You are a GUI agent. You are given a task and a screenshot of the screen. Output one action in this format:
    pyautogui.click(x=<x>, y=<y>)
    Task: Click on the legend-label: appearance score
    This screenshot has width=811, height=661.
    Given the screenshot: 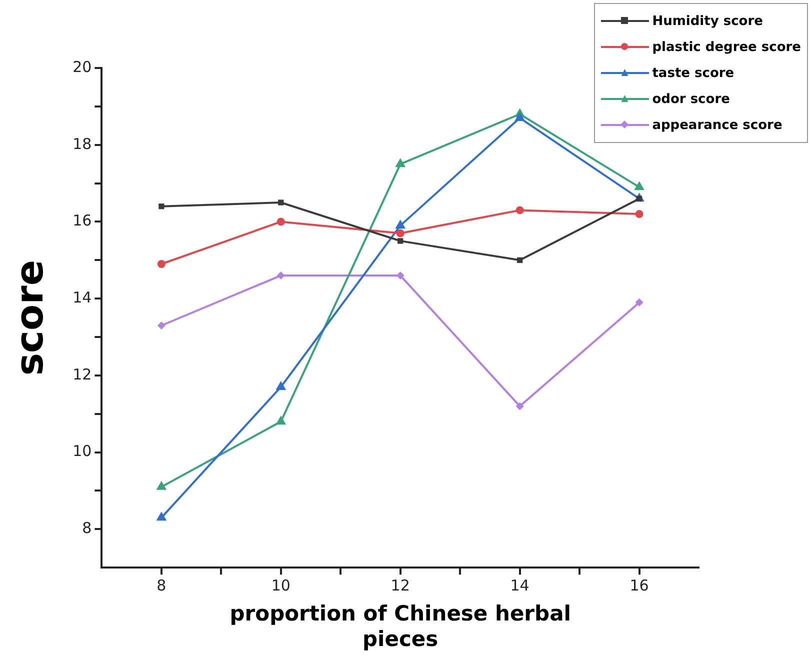 What is the action you would take?
    pyautogui.click(x=717, y=125)
    